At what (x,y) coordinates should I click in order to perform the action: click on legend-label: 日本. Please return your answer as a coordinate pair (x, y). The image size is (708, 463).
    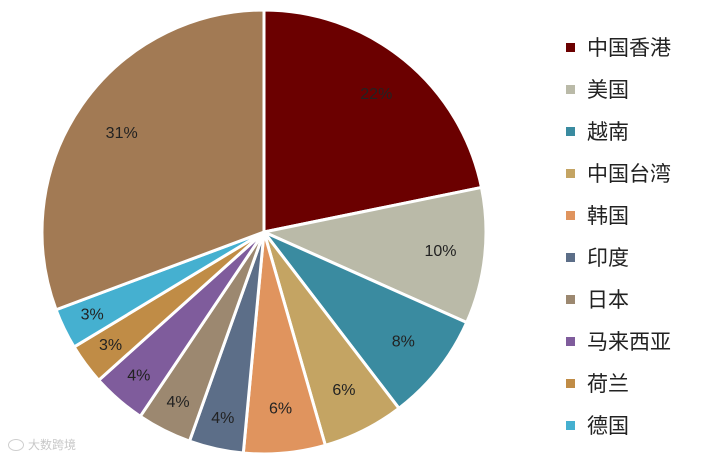
    Looking at the image, I should click on (608, 300).